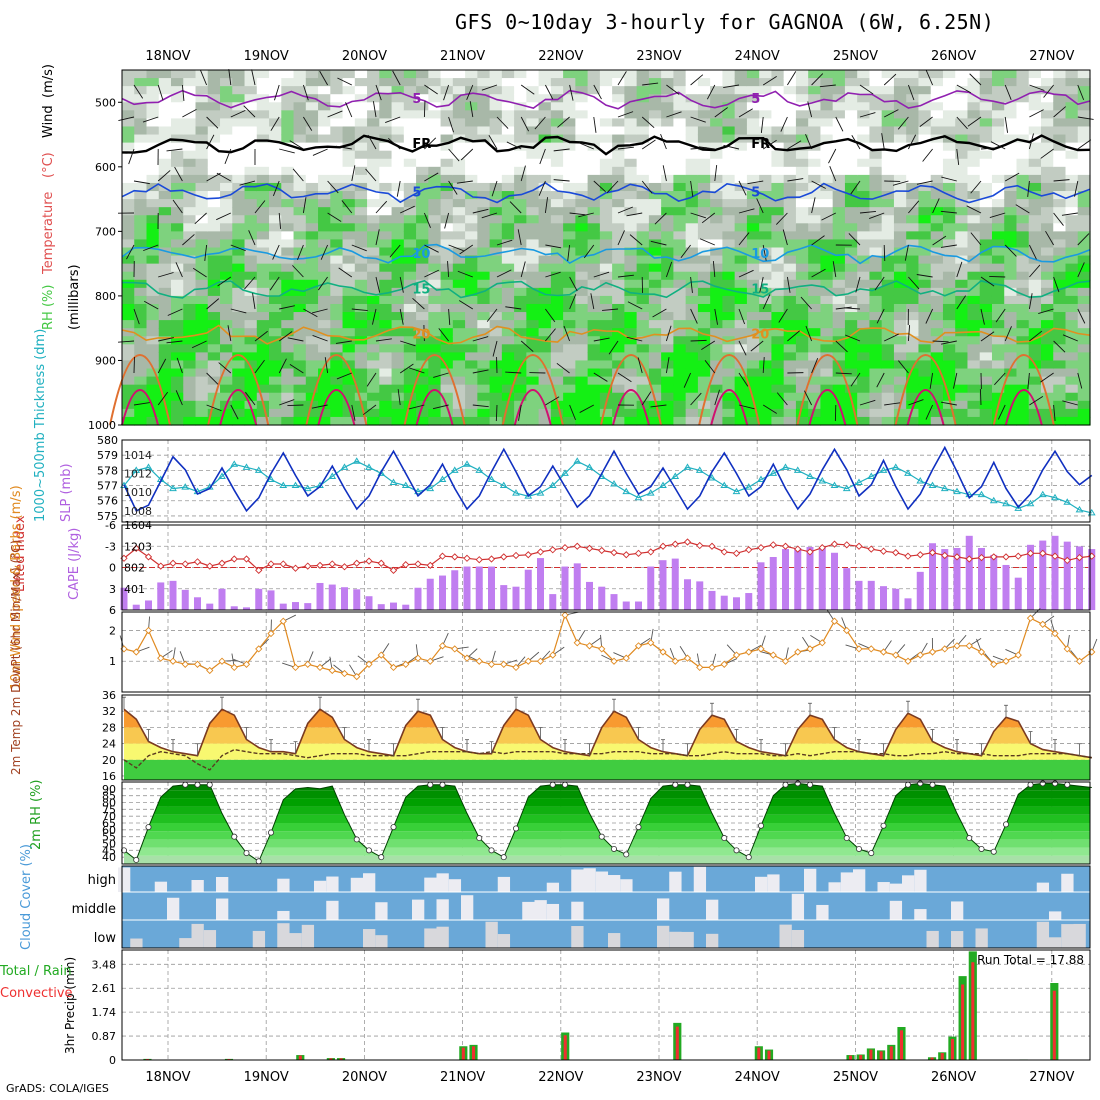 The height and width of the screenshot is (1100, 1100). What do you see at coordinates (48, 197) in the screenshot?
I see `upper-ylabel-parts: RH (%)Temperature(°C)Wind(m/s)` at bounding box center [48, 197].